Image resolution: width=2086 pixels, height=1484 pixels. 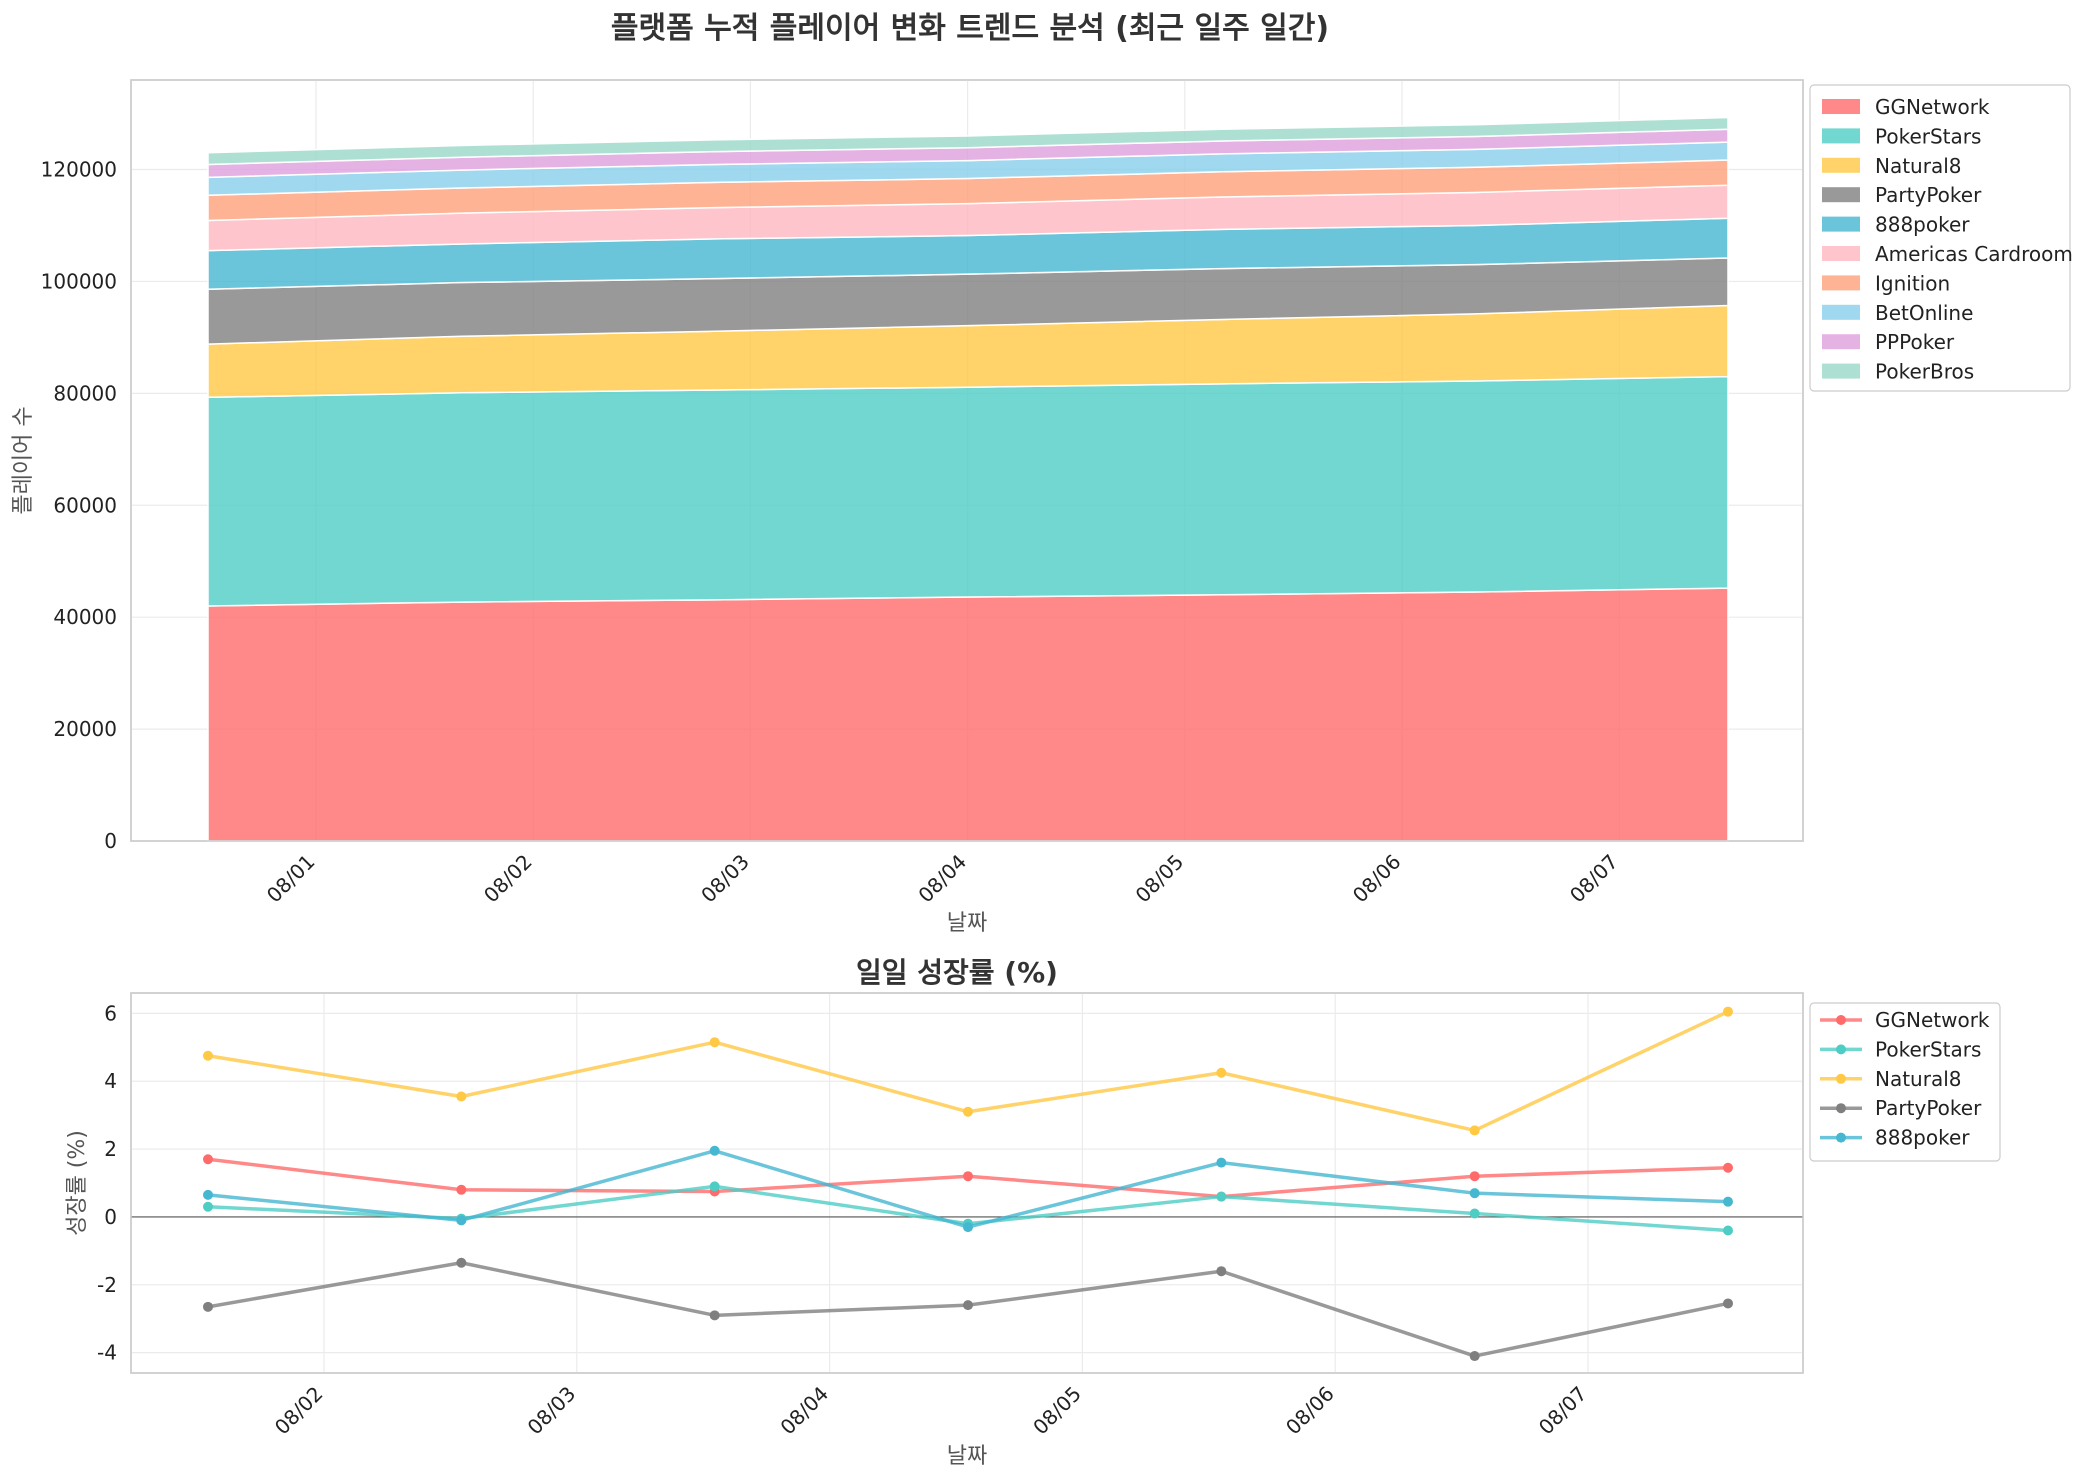 What do you see at coordinates (77, 1183) in the screenshot?
I see `y-axis-label: 성장률 (%)` at bounding box center [77, 1183].